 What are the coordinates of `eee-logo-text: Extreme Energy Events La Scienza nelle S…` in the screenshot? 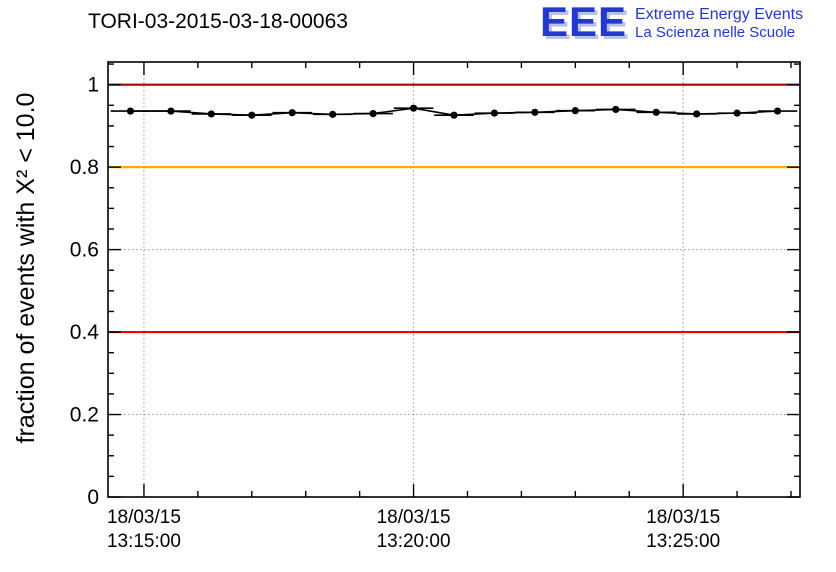 It's located at (719, 23).